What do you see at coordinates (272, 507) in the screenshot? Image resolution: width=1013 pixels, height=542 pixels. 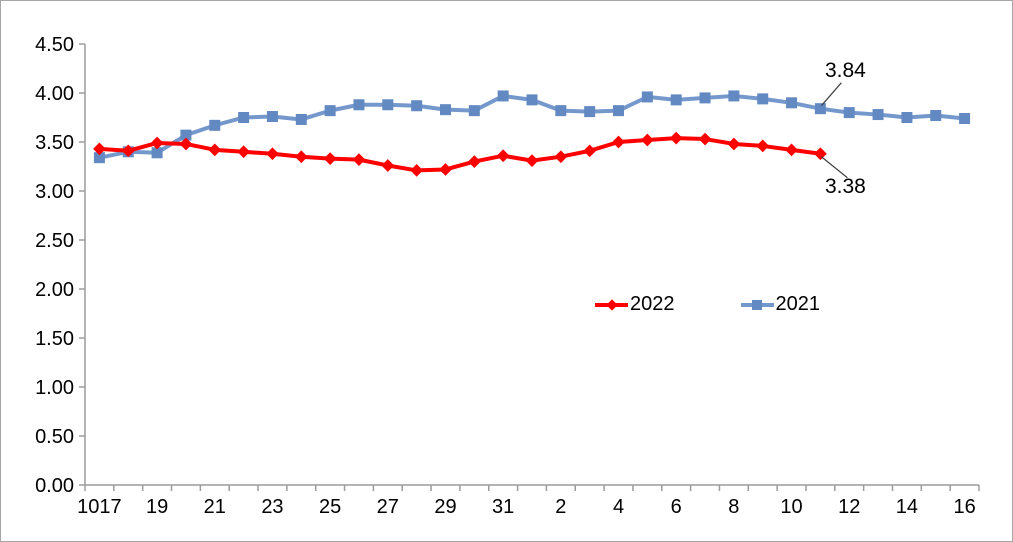 I see `x-tick-label: 23` at bounding box center [272, 507].